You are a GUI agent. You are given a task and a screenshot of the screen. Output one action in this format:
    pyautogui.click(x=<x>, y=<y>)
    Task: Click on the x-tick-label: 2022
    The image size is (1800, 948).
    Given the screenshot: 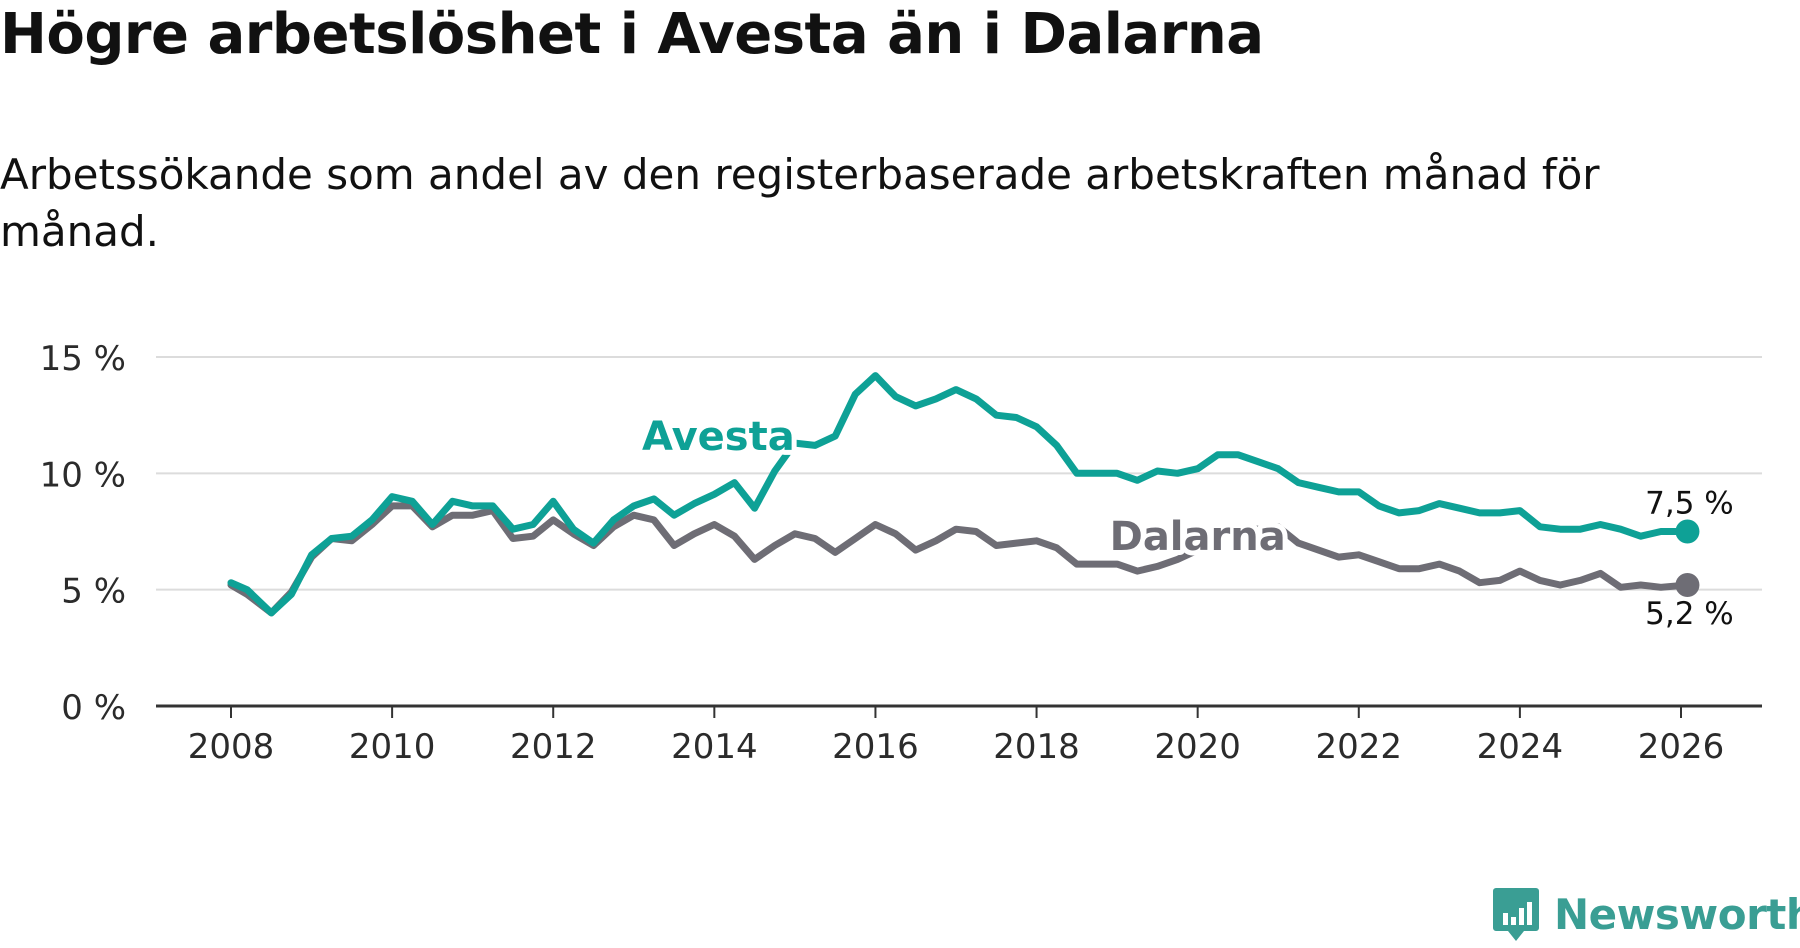 What is the action you would take?
    pyautogui.click(x=1359, y=747)
    